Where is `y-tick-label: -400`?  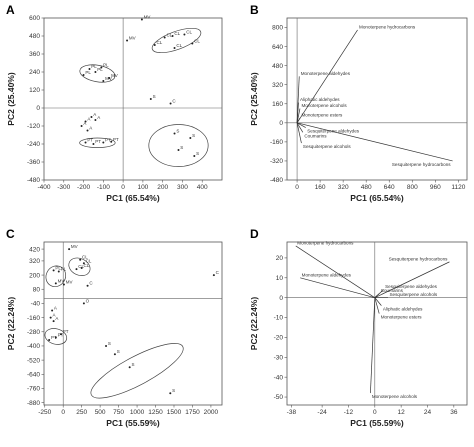 y-tick-label: -400 is located at coordinates (33, 346).